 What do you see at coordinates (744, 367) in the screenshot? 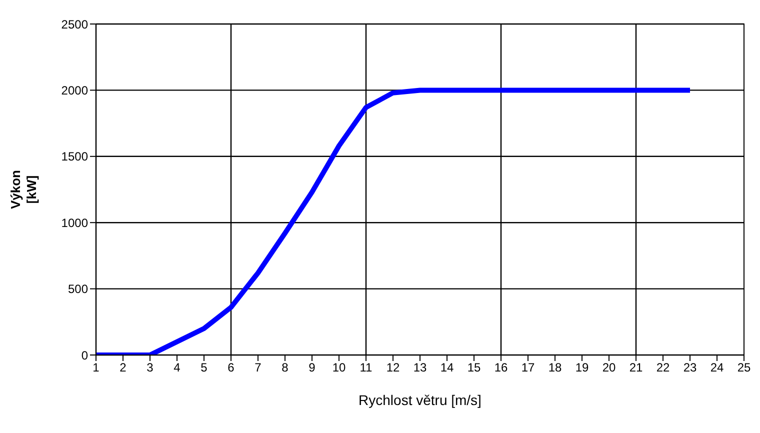
I see `x-tick-label: 25` at bounding box center [744, 367].